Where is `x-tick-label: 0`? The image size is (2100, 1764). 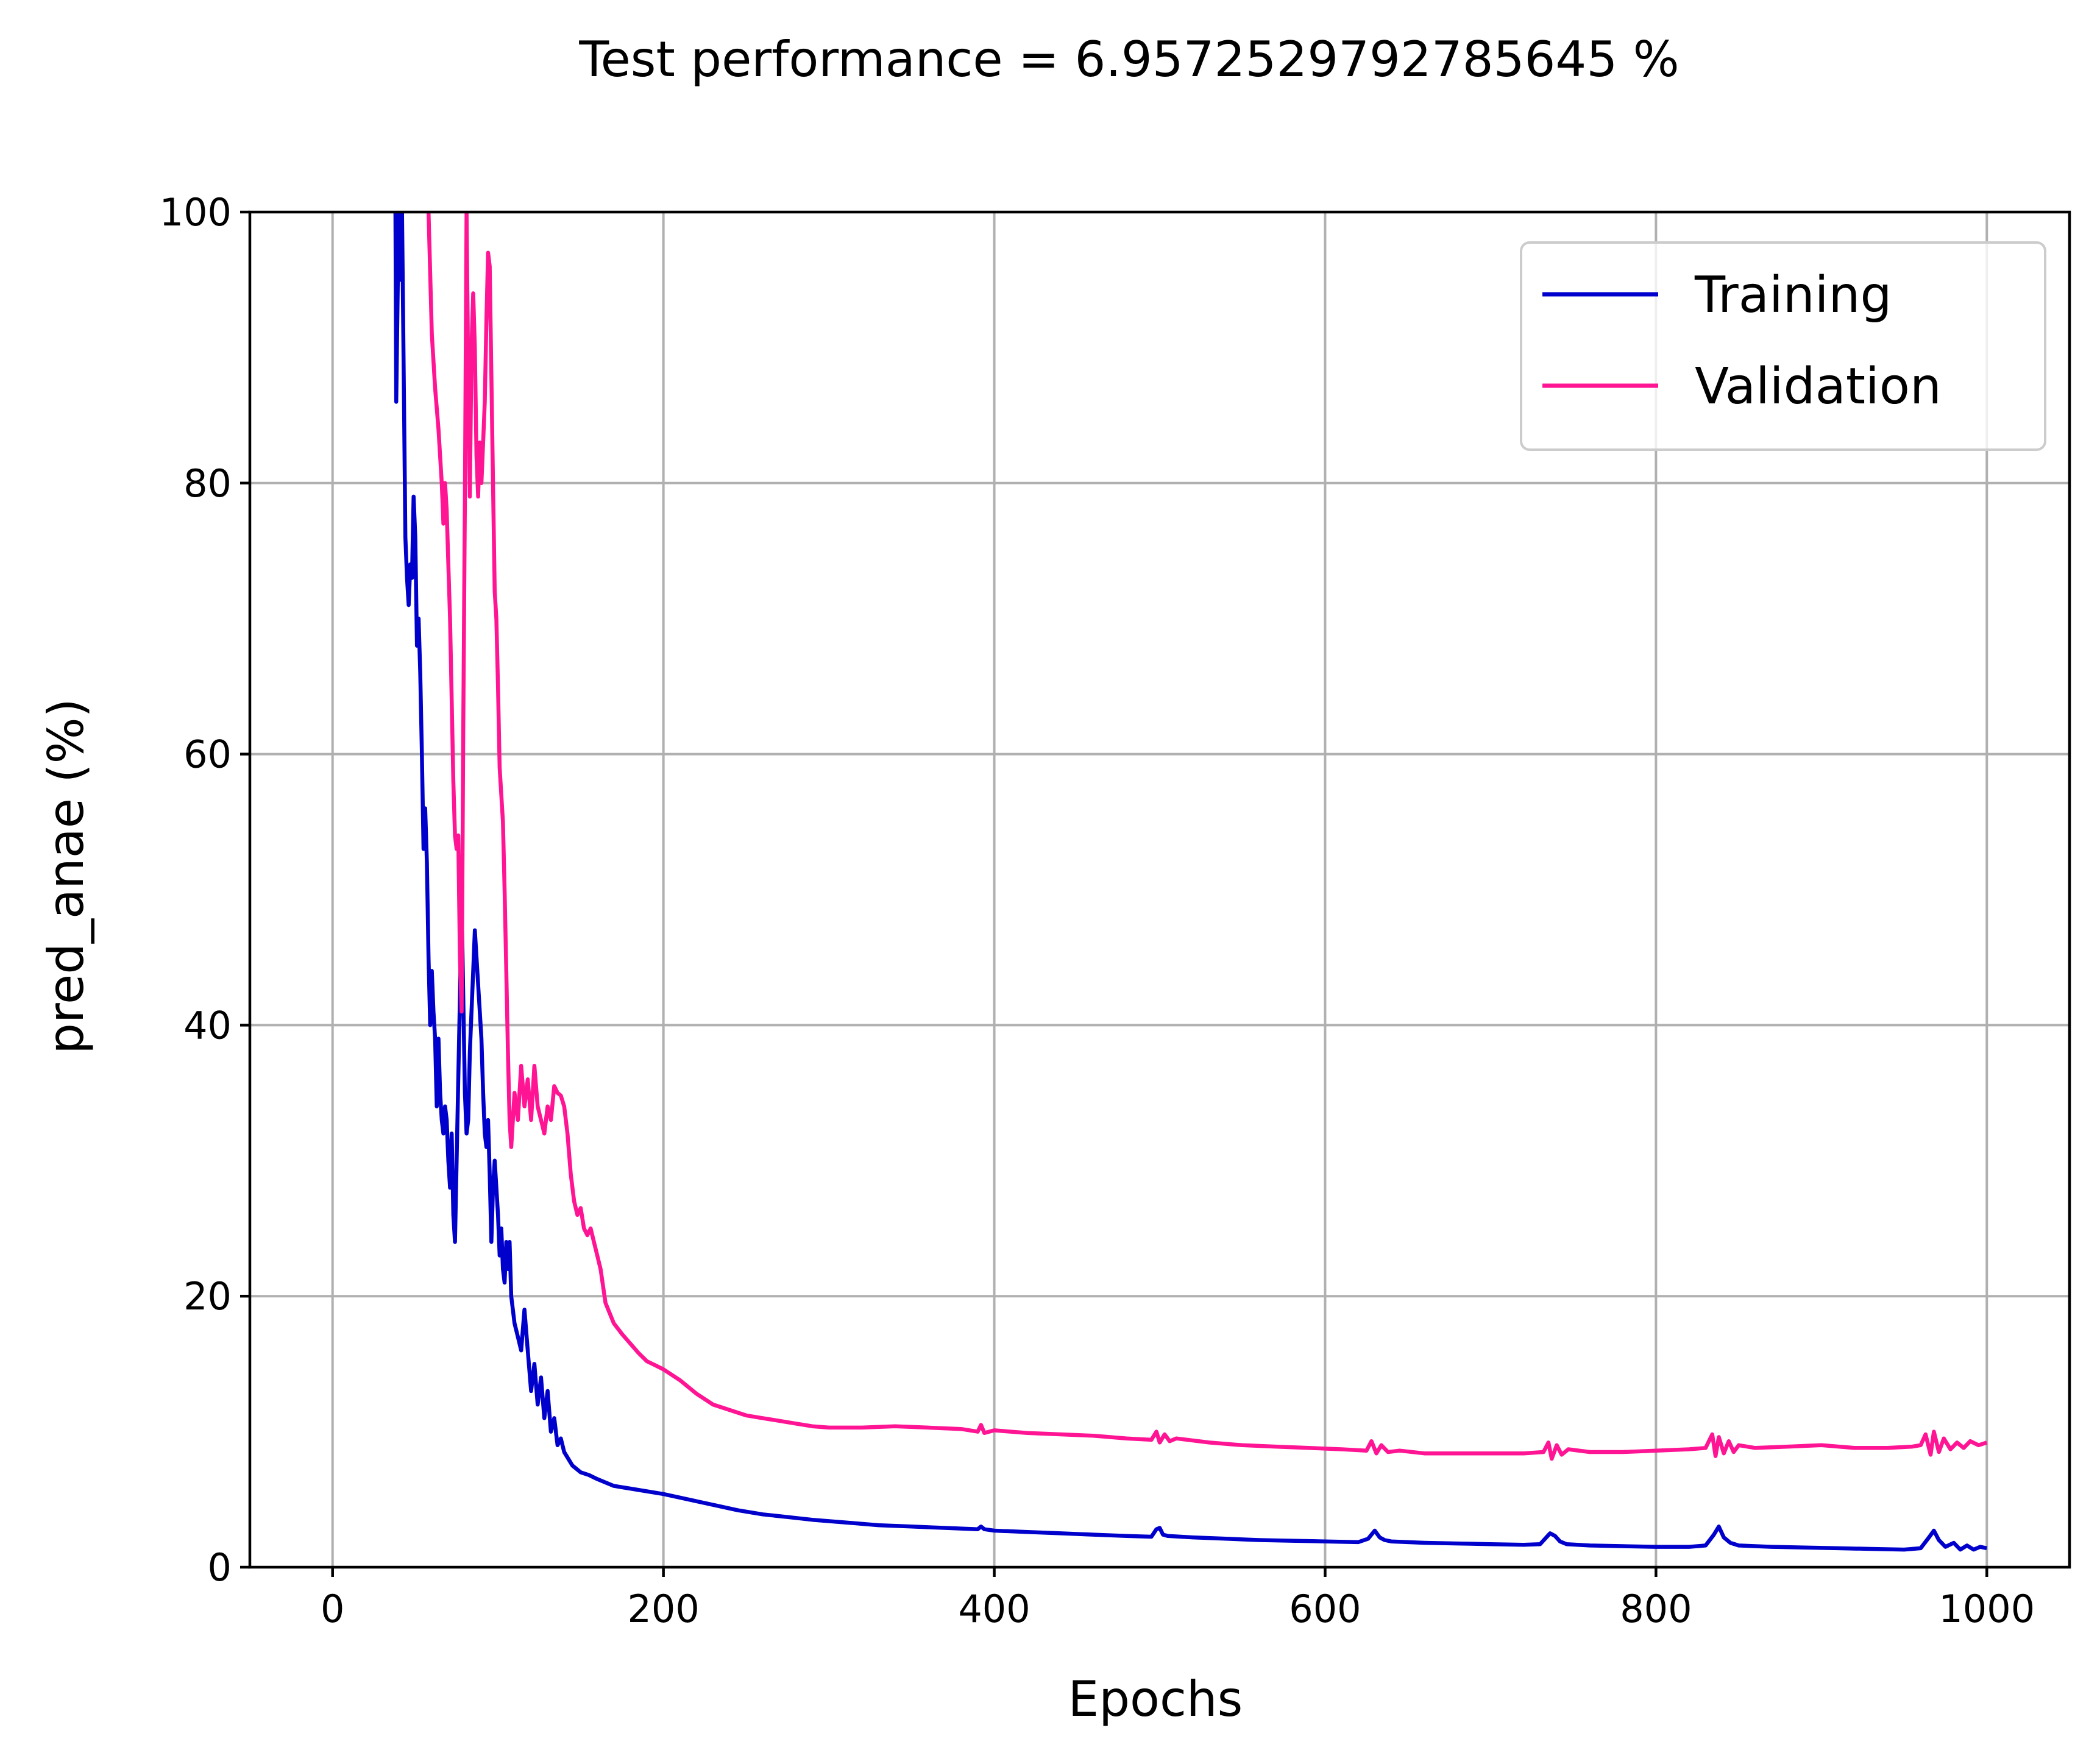 x-tick-label: 0 is located at coordinates (332, 1609).